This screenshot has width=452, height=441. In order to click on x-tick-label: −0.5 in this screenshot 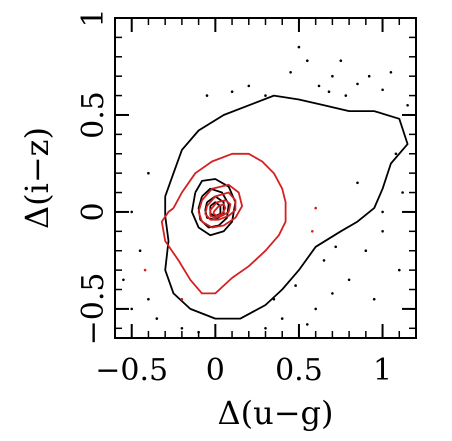, I will do `click(131, 370)`.